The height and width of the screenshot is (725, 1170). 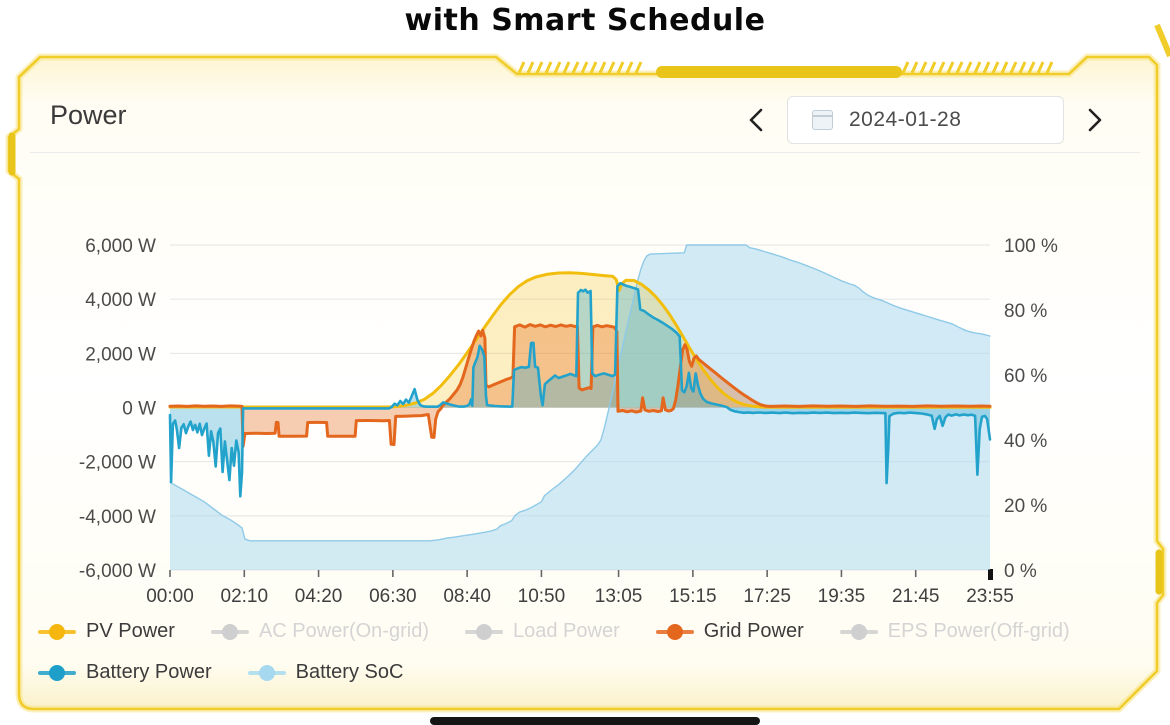 I want to click on date-value: 2024-01-28, so click(x=905, y=119).